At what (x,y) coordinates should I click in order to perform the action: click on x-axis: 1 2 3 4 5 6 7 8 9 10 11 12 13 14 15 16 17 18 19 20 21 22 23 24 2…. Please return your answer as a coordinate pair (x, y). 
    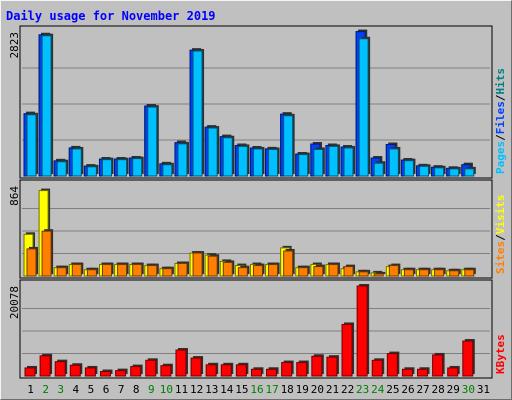
    Looking at the image, I should click on (258, 389).